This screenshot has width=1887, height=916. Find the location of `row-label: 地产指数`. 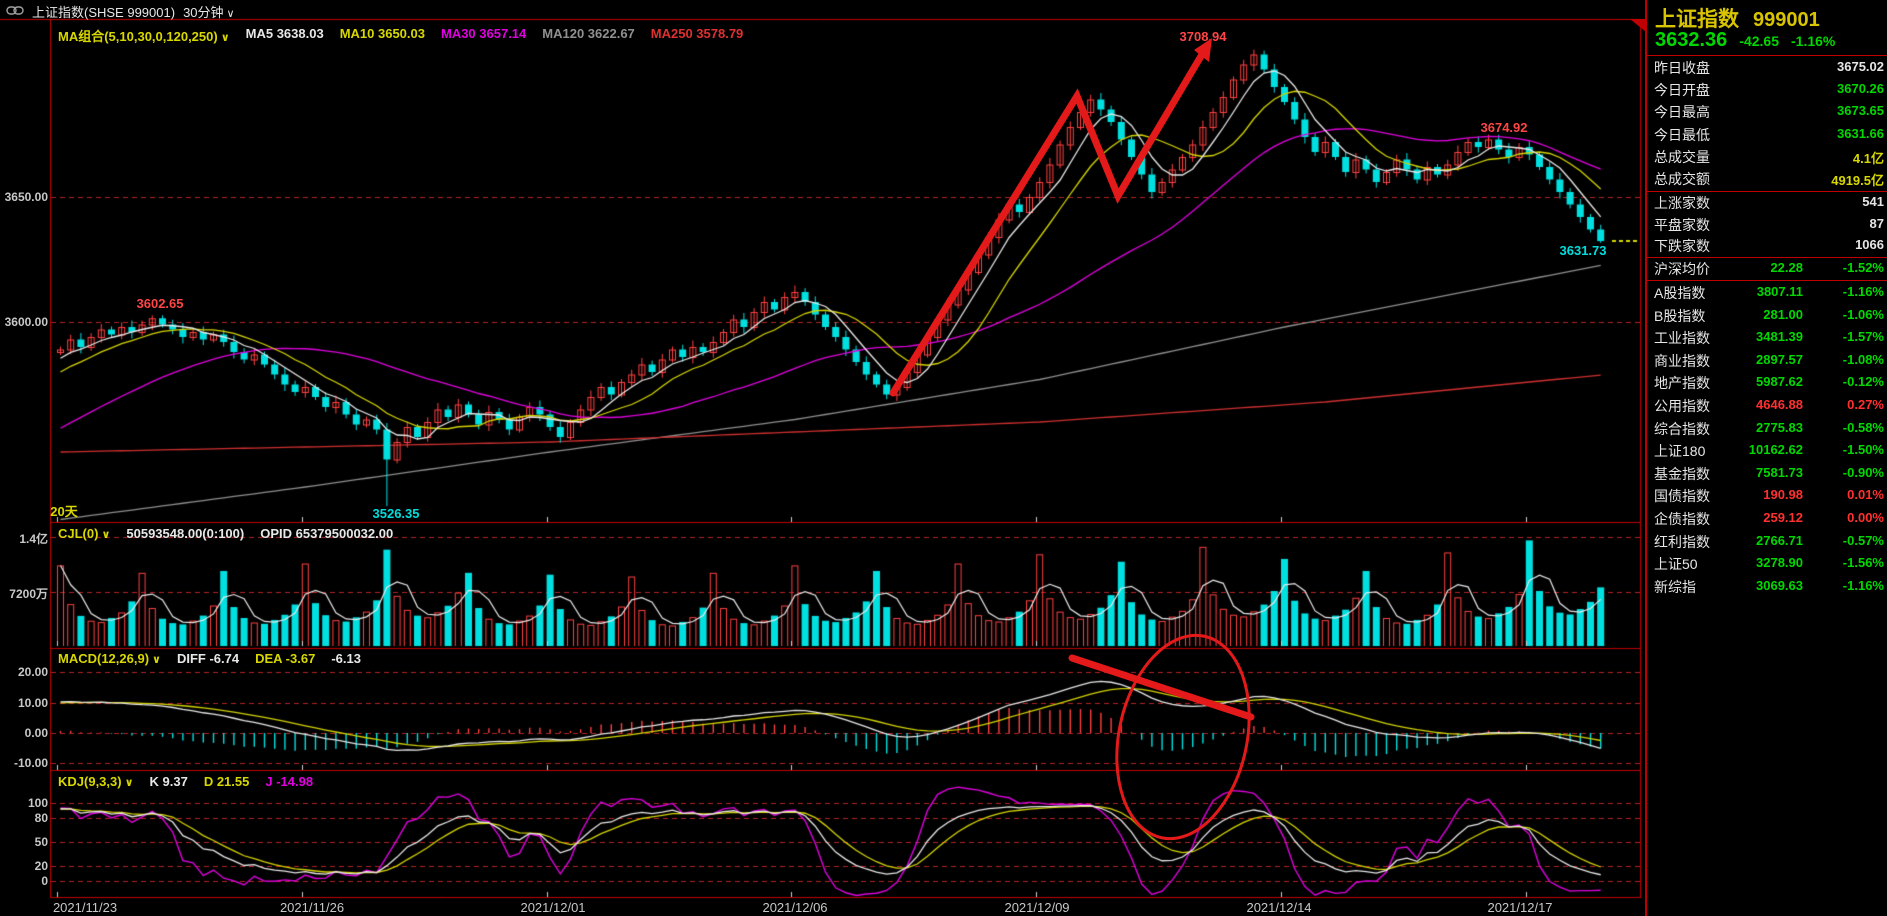

row-label: 地产指数 is located at coordinates (1682, 383).